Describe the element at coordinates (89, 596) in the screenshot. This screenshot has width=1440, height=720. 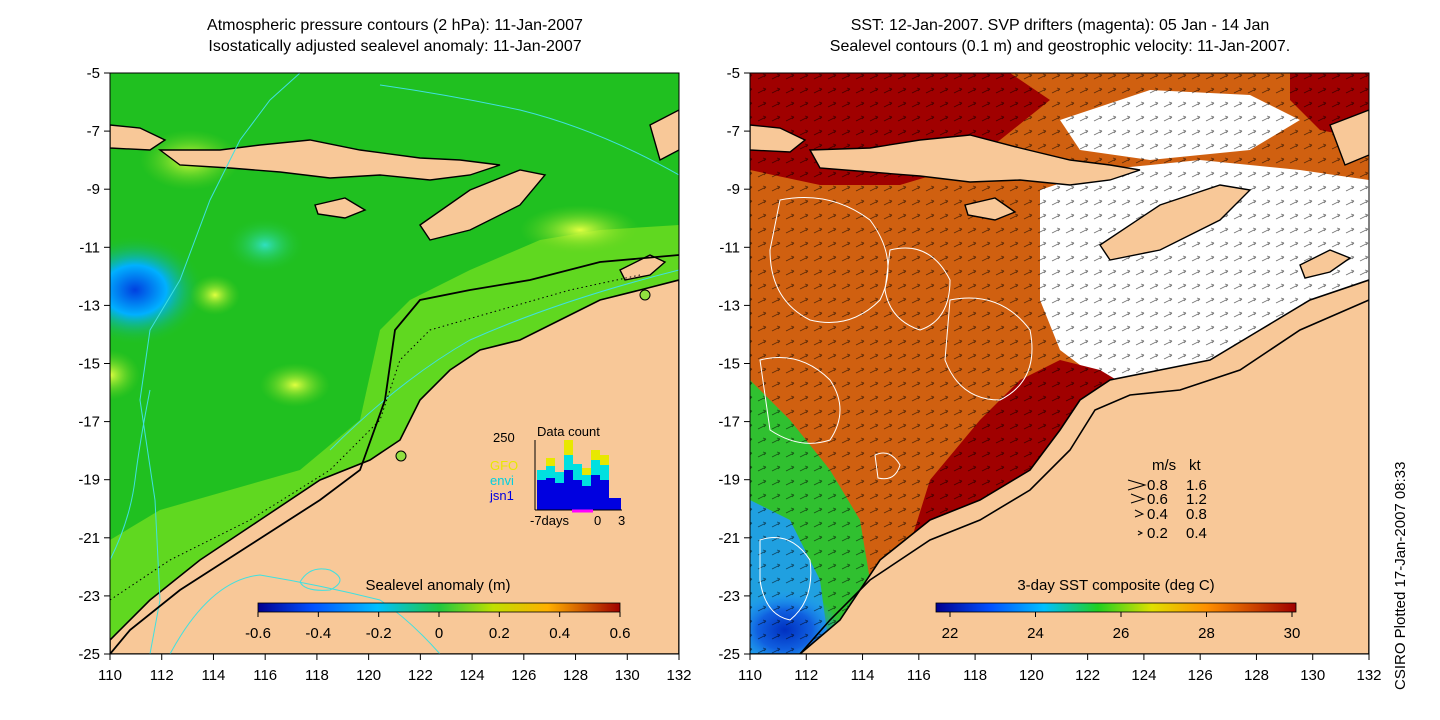
I see `left-ytick-label: -23` at that location.